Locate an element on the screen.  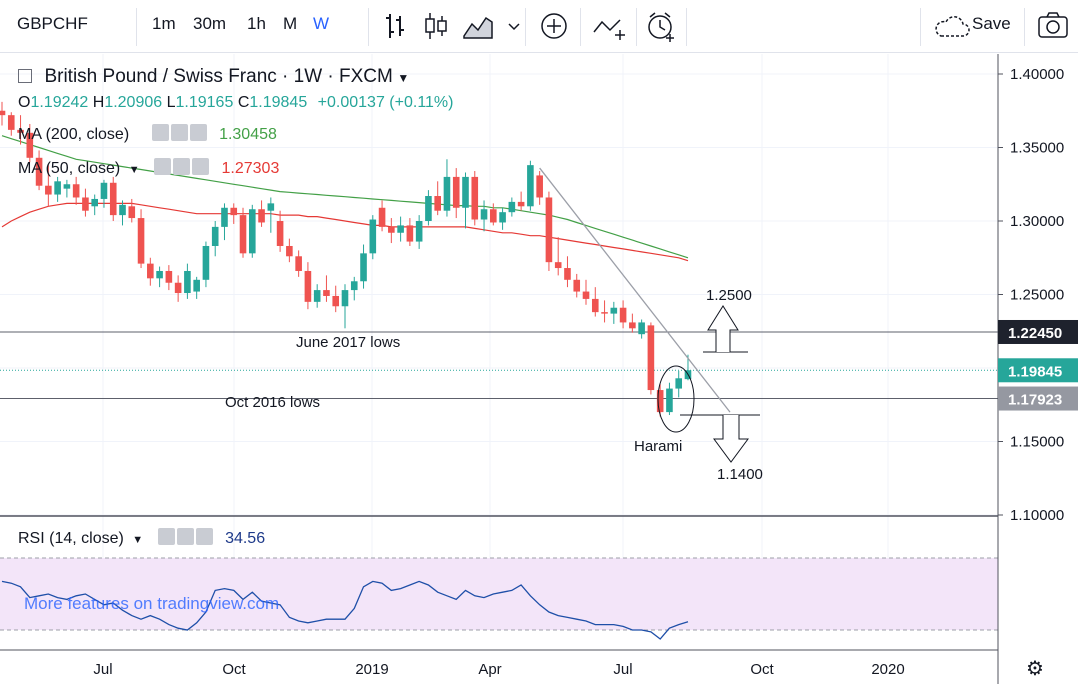
time-axis: Jul Oct 2019 Apr Jul Oct 2020 is located at coordinates (498, 669).